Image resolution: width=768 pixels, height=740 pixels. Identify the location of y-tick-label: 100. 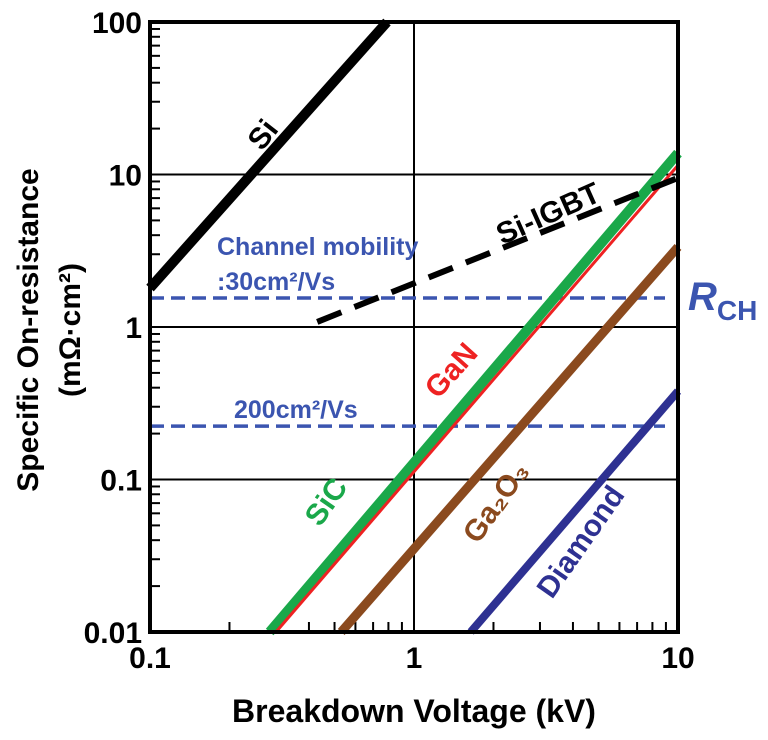
(117, 23).